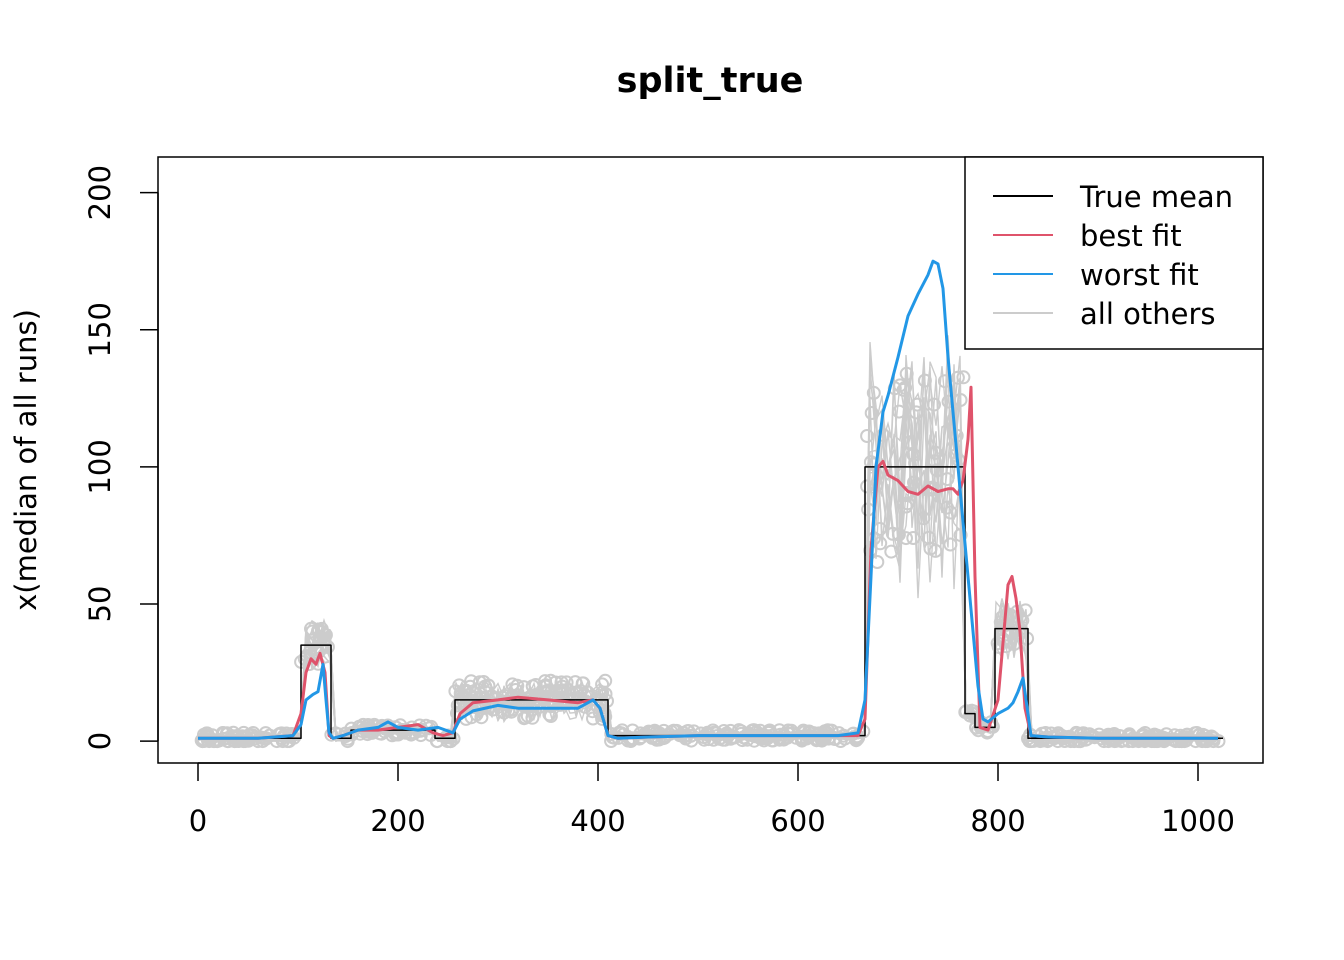 Image resolution: width=1344 pixels, height=960 pixels. What do you see at coordinates (597, 821) in the screenshot?
I see `x-tick-label: 400` at bounding box center [597, 821].